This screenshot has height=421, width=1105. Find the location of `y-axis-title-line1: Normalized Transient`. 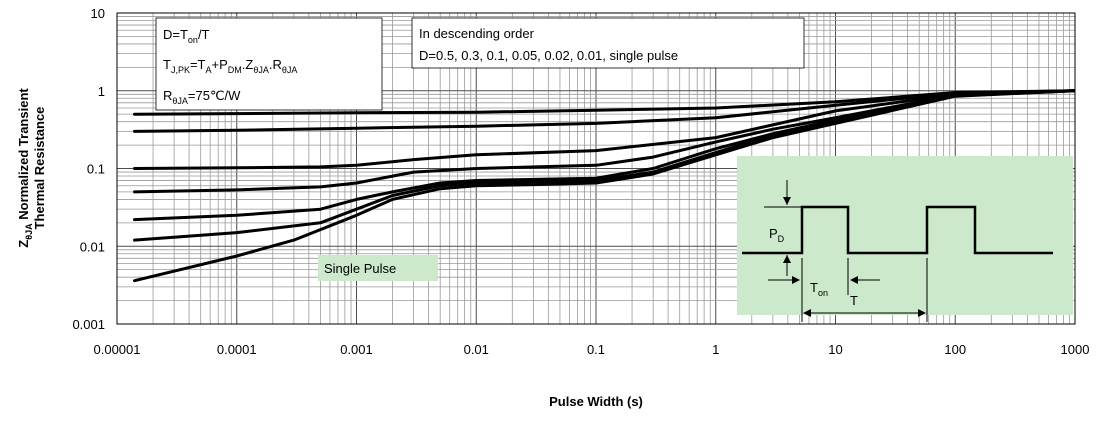

y-axis-title-line1: Normalized Transient is located at coordinates (23, 154).